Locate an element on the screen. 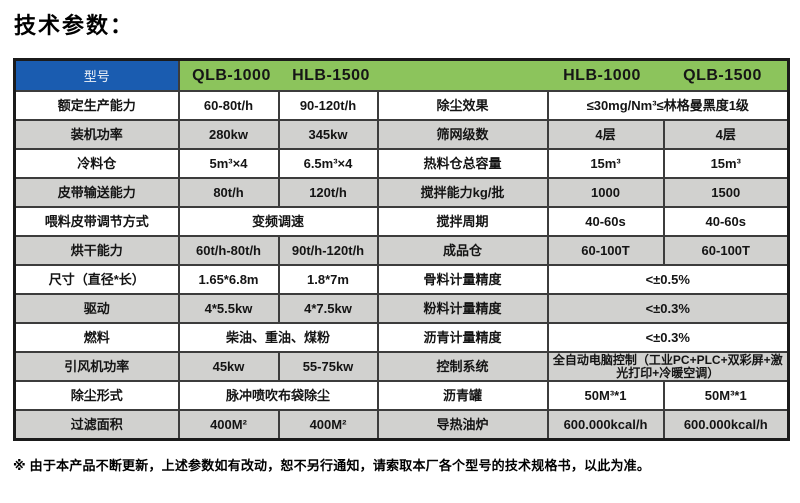 The image size is (800, 503). param-label: 除尘形式 is located at coordinates (96, 395).